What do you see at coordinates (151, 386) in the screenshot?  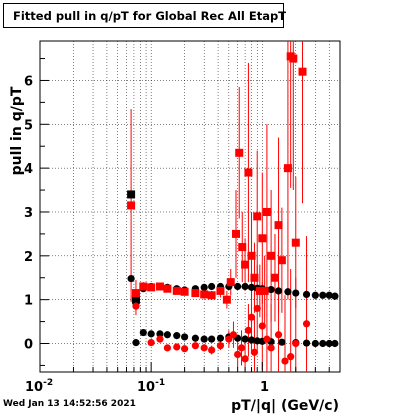 I see `x-tick-label-1: 10-1` at bounding box center [151, 386].